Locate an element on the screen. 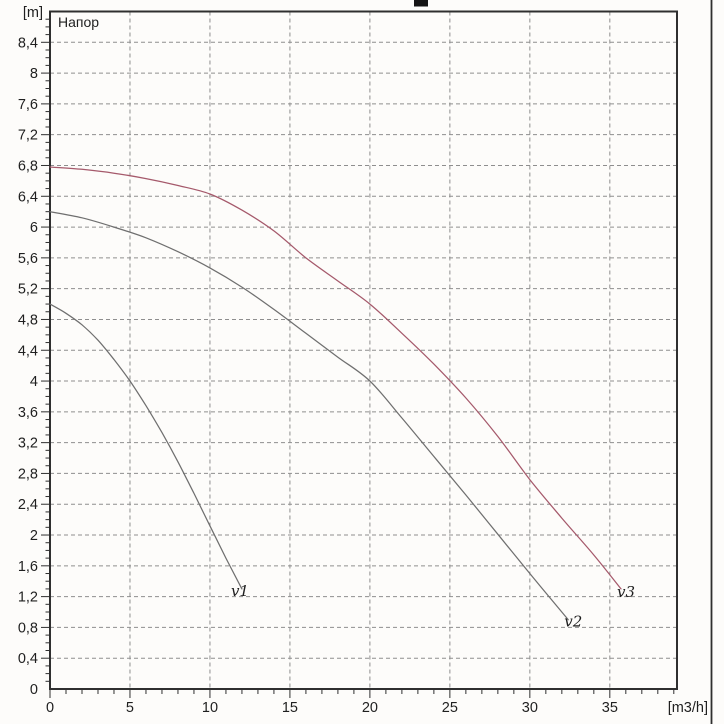 This screenshot has height=724, width=724. svg-text: 0,4 is located at coordinates (28, 659).